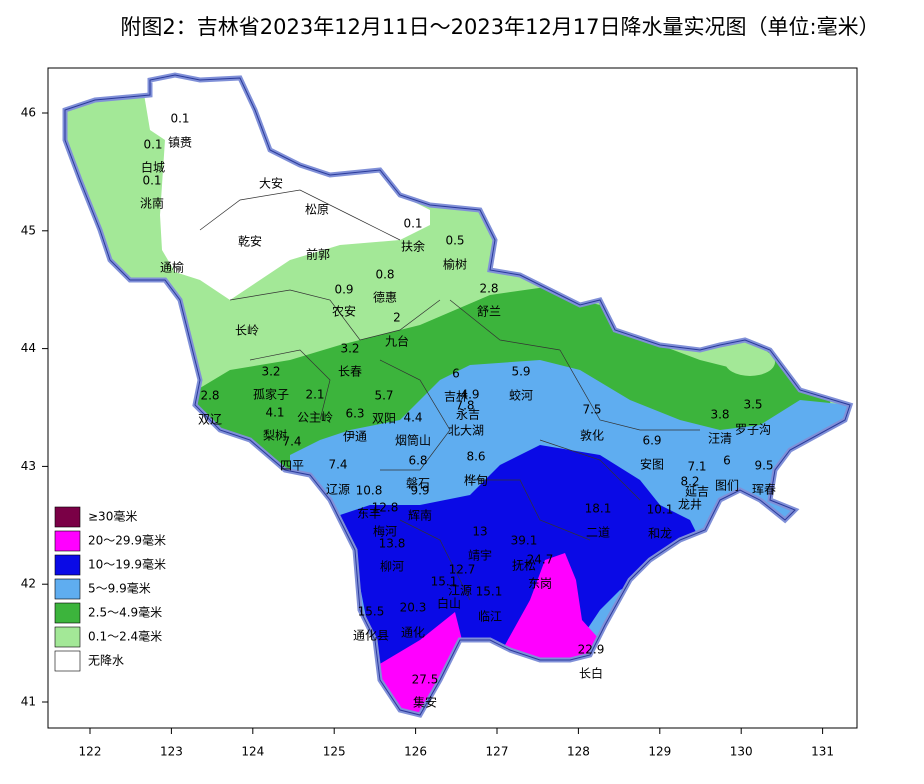  Describe the element at coordinates (696, 467) in the screenshot. I see `station-value: 7.1` at that location.